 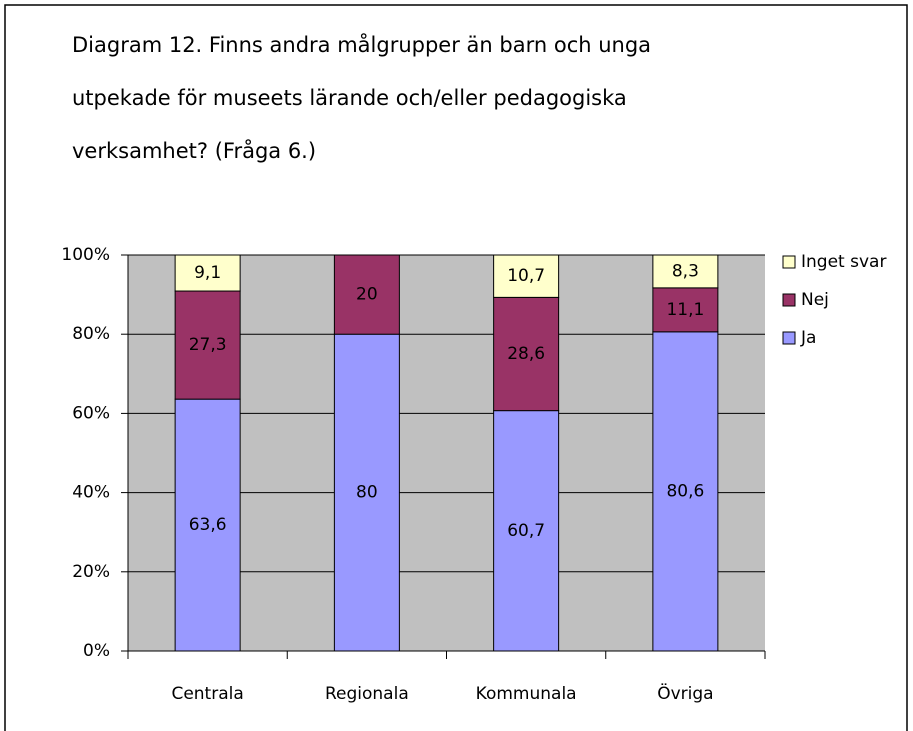 I want to click on x-tick-label: Kommunala, so click(x=526, y=694).